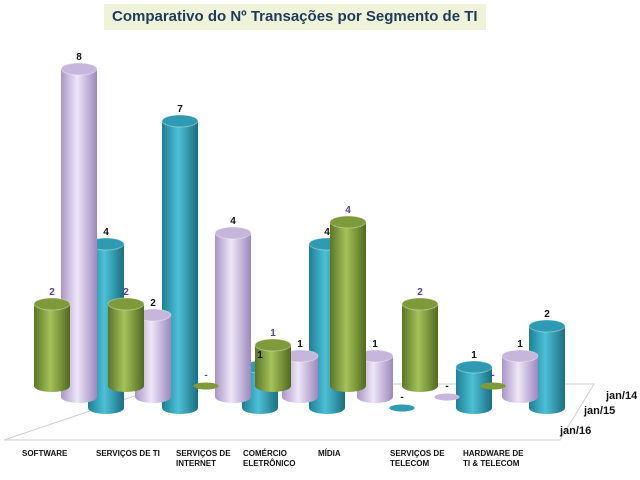  What do you see at coordinates (79, 57) in the screenshot?
I see `value-label-jan-15-1: 8` at bounding box center [79, 57].